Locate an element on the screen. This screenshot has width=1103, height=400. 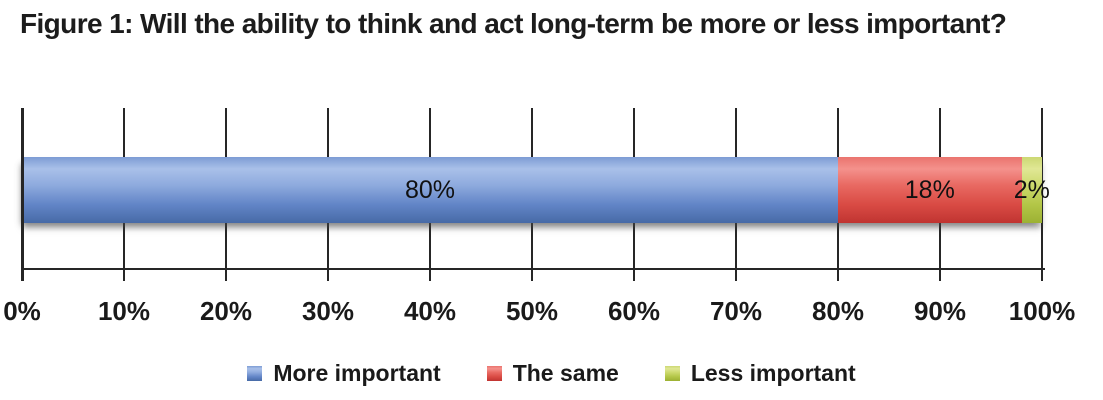
x-tick-label: 70% is located at coordinates (736, 311).